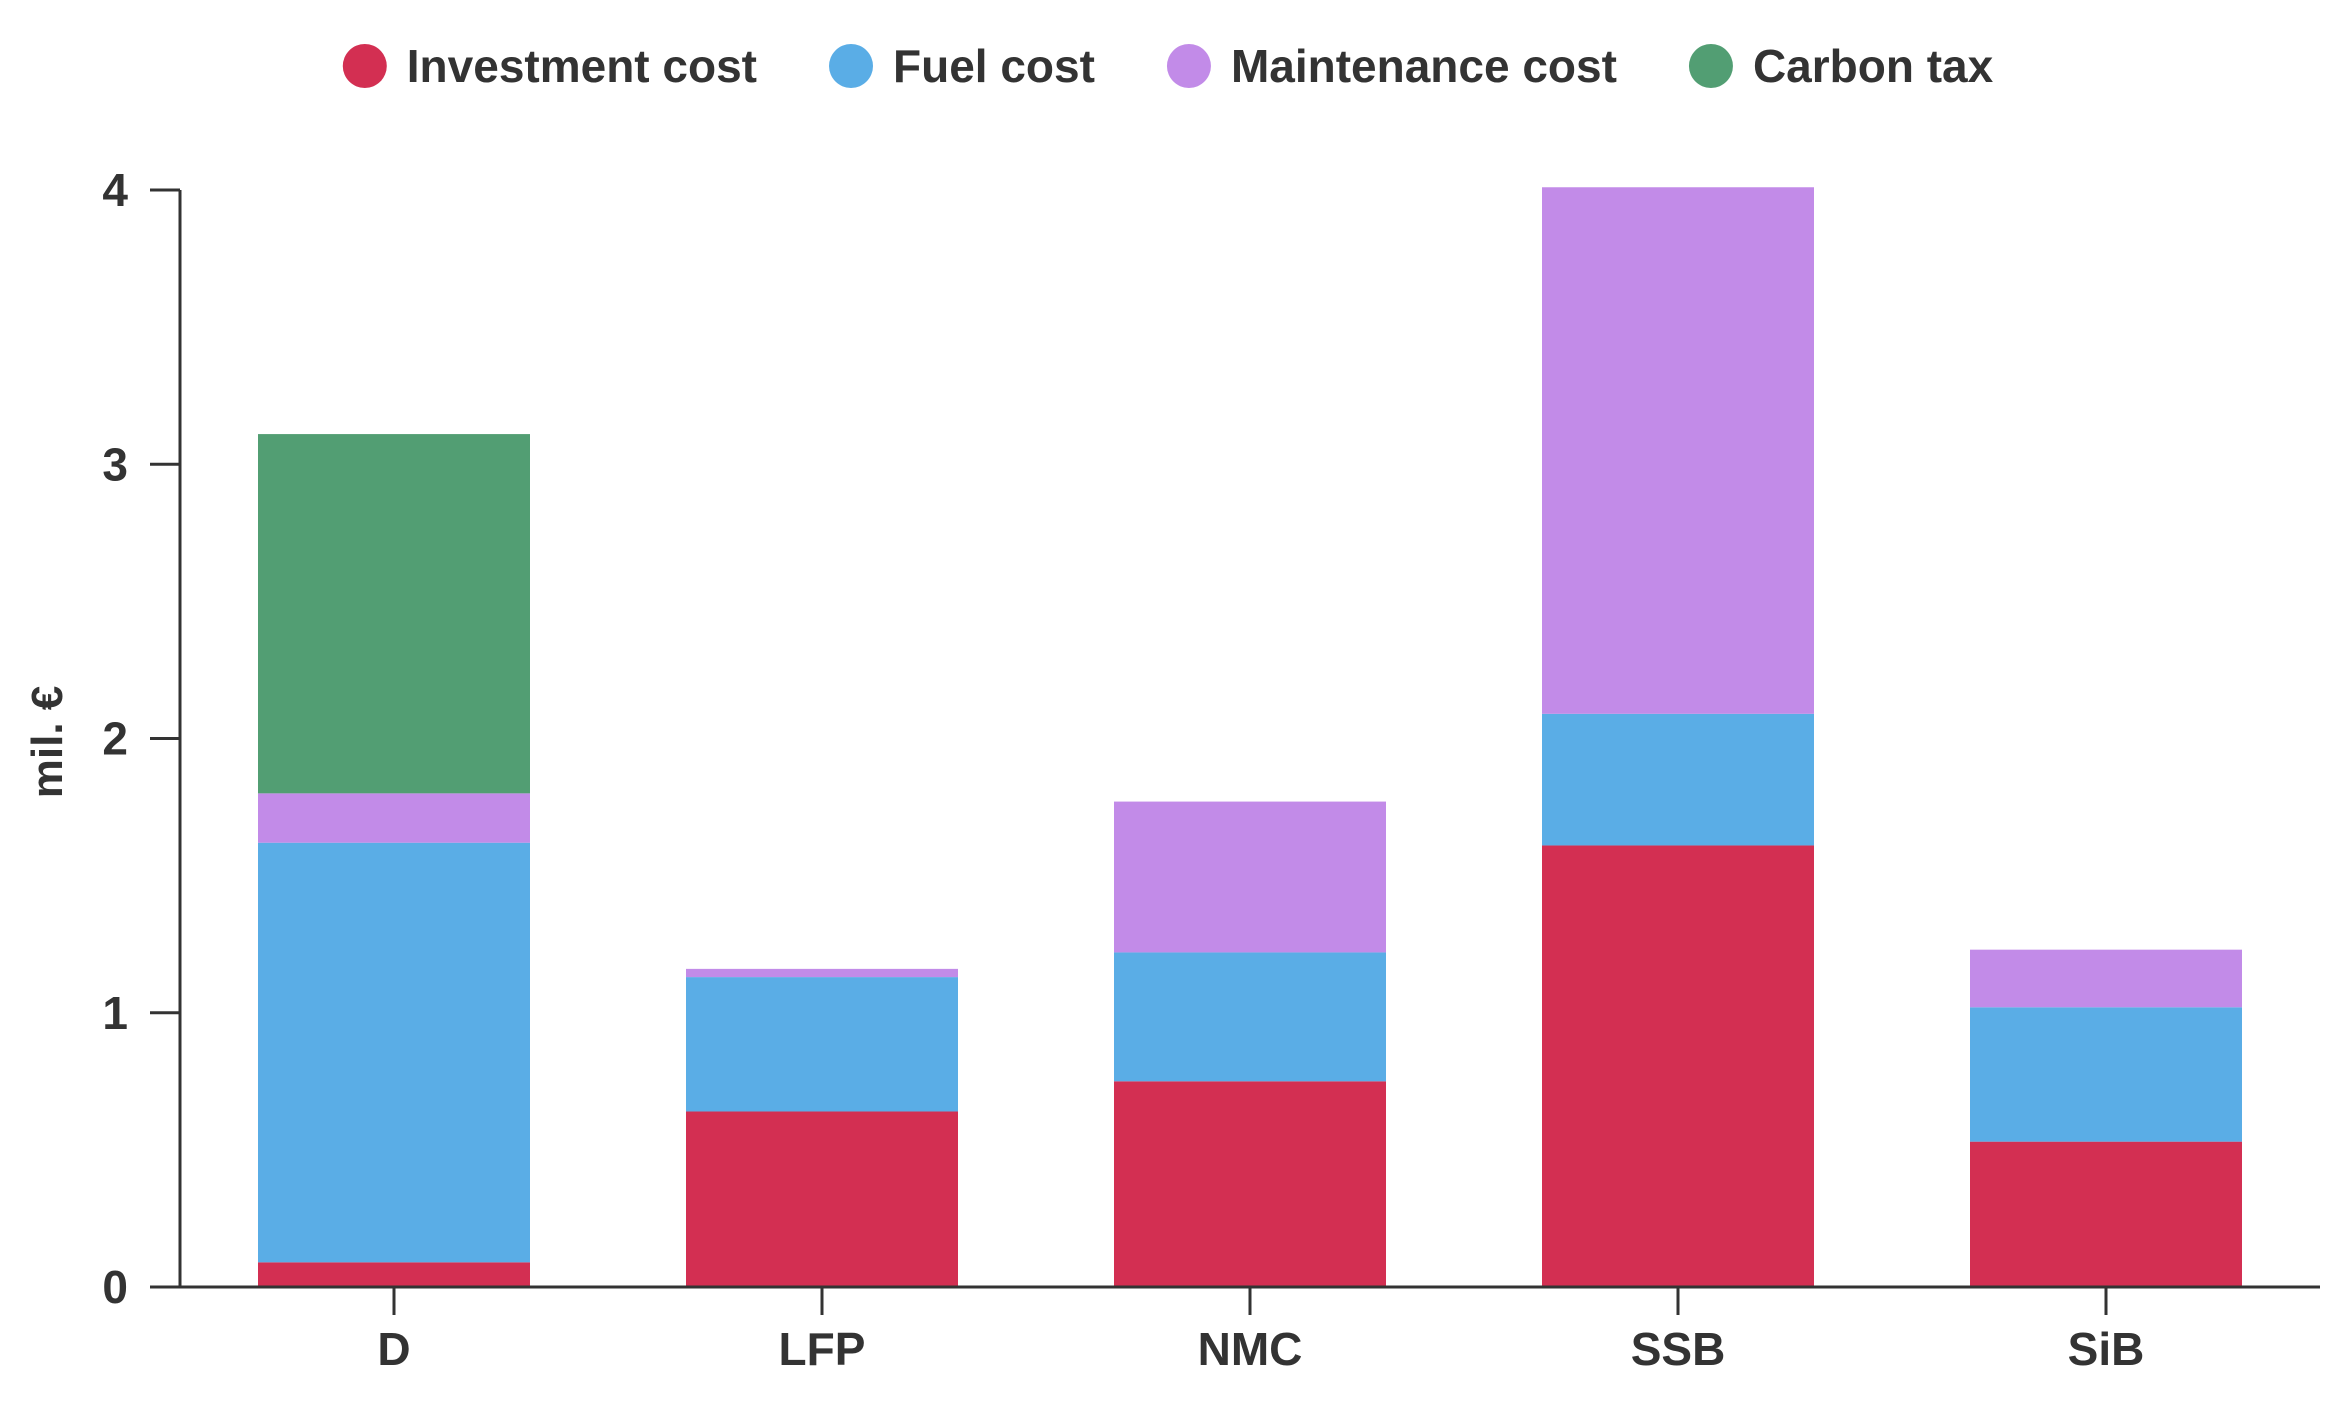 Image resolution: width=2336 pixels, height=1407 pixels. I want to click on bar-nmc-fuel-cost, so click(1250, 1017).